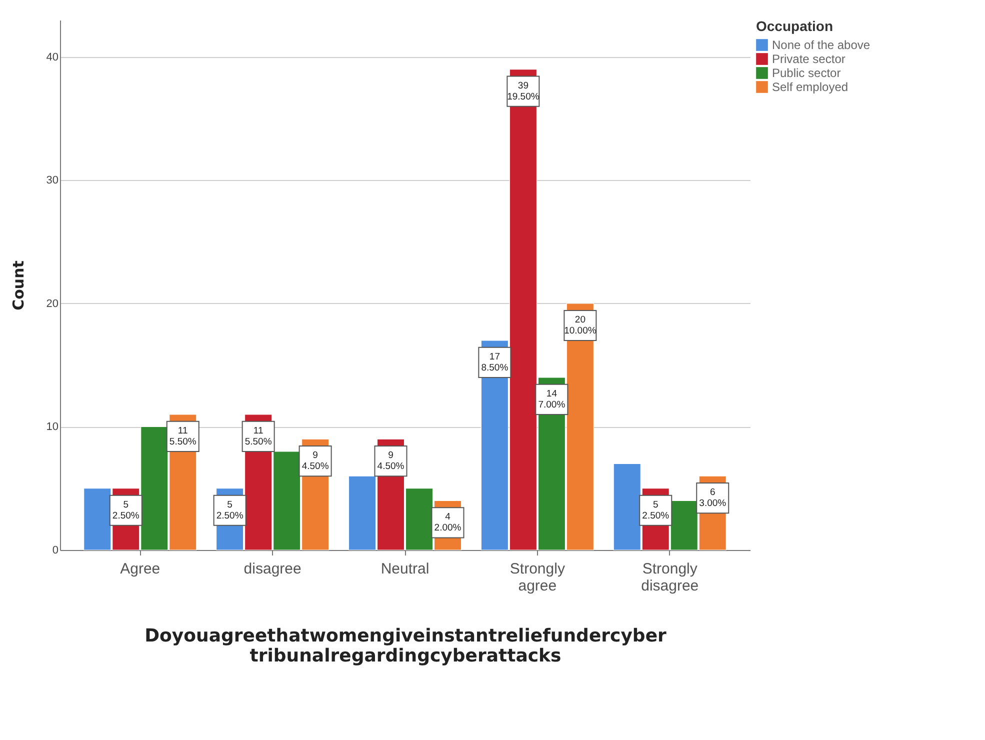 Image resolution: width=985 pixels, height=740 pixels. What do you see at coordinates (448, 523) in the screenshot?
I see `data-label: 4 2.00%` at bounding box center [448, 523].